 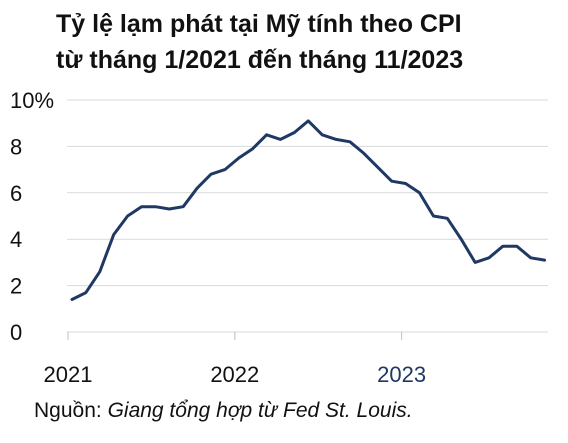 What do you see at coordinates (401, 374) in the screenshot?
I see `x-tick-label: 2023` at bounding box center [401, 374].